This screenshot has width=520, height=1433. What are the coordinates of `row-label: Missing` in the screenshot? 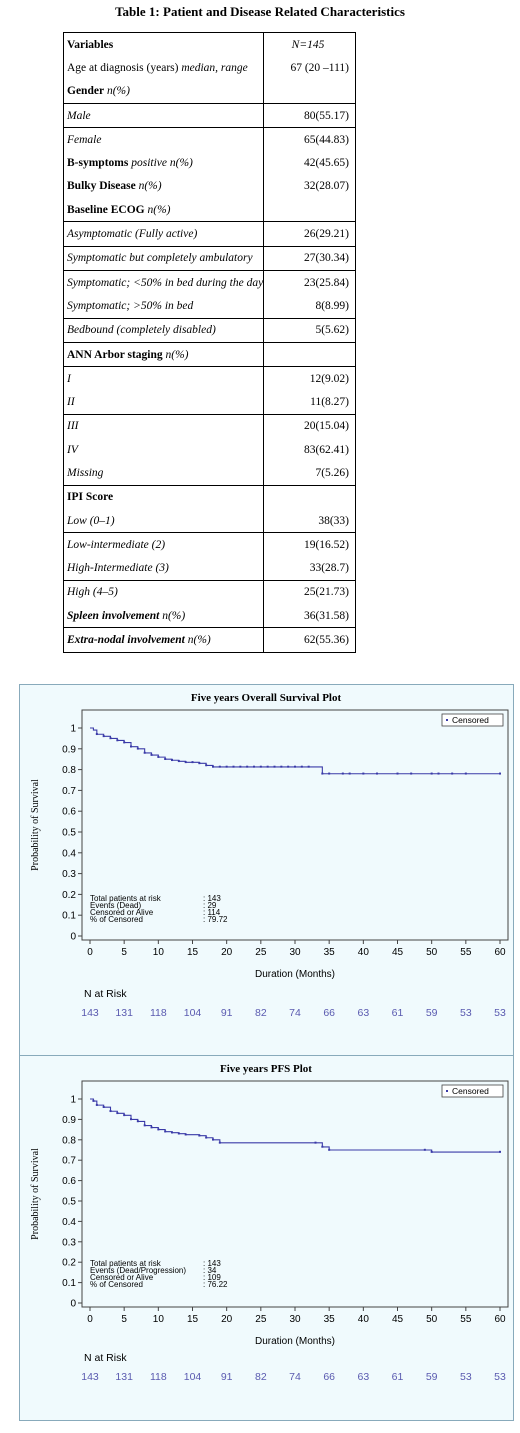 It's located at (163, 473).